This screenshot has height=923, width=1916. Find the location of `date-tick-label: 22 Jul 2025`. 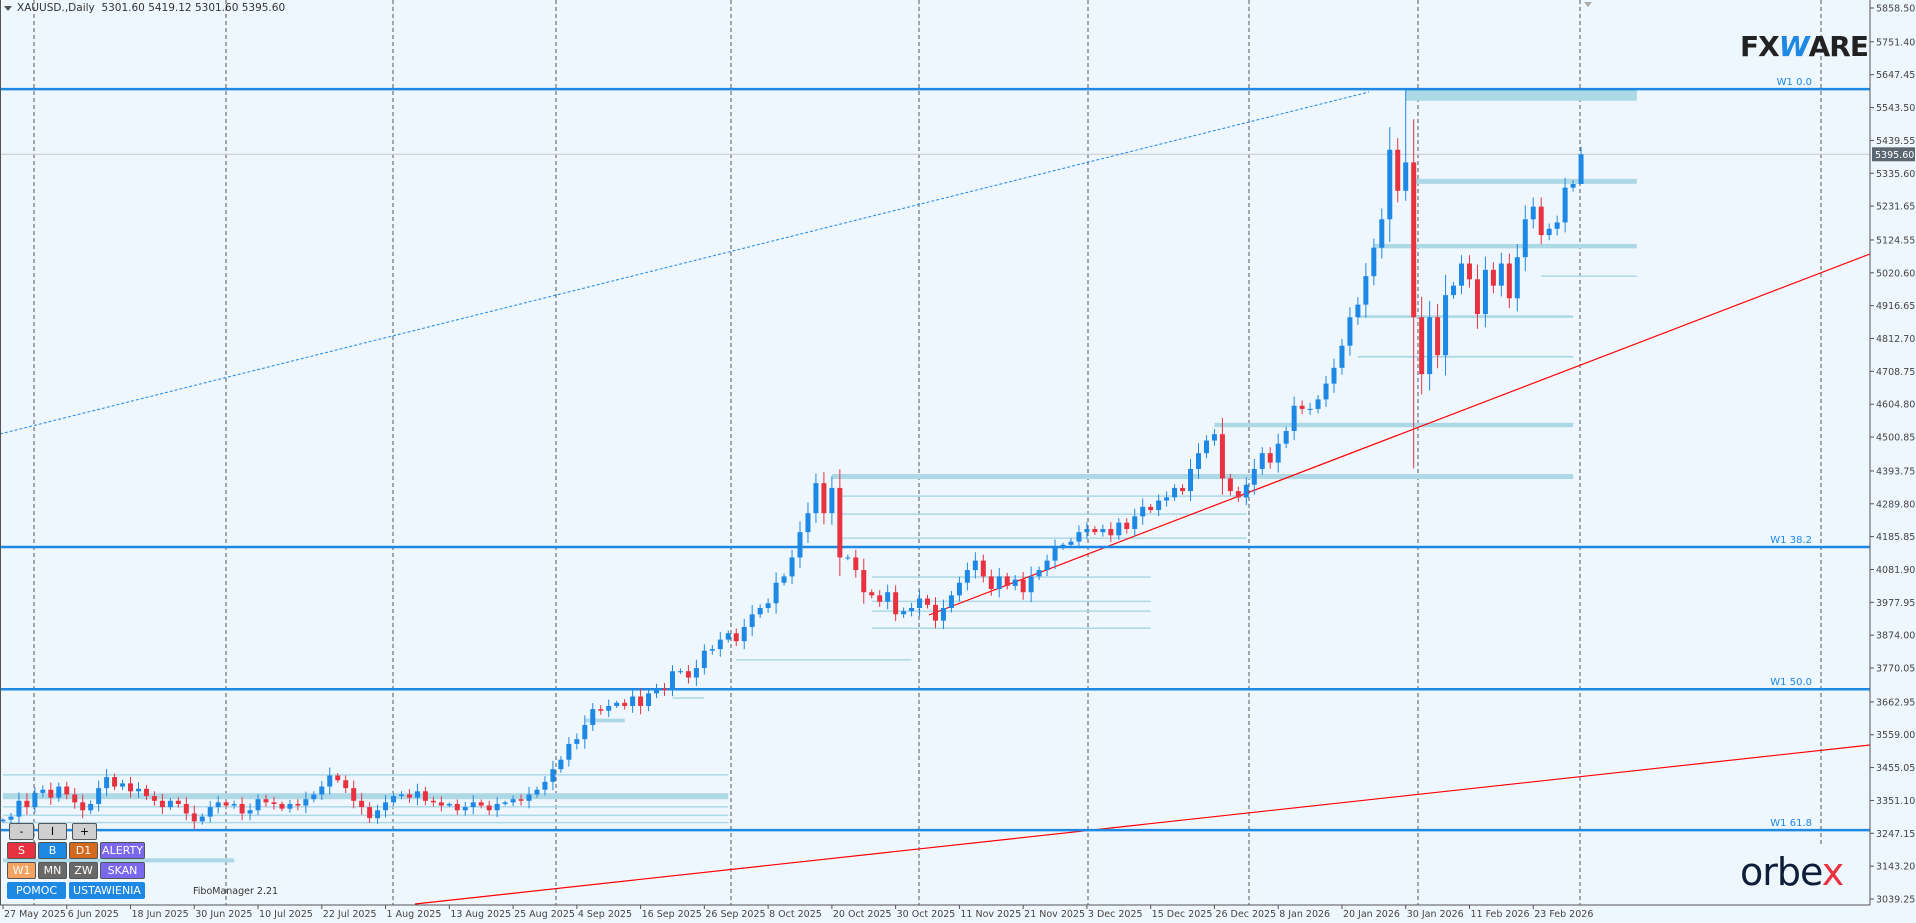

date-tick-label: 22 Jul 2025 is located at coordinates (350, 914).